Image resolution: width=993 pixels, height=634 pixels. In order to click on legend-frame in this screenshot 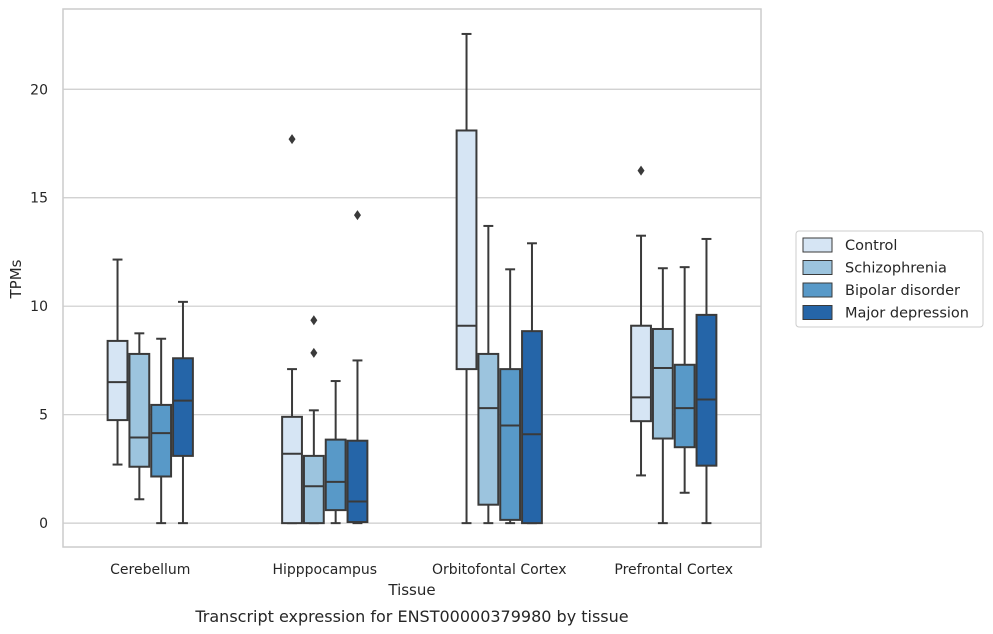, I will do `click(889, 279)`.